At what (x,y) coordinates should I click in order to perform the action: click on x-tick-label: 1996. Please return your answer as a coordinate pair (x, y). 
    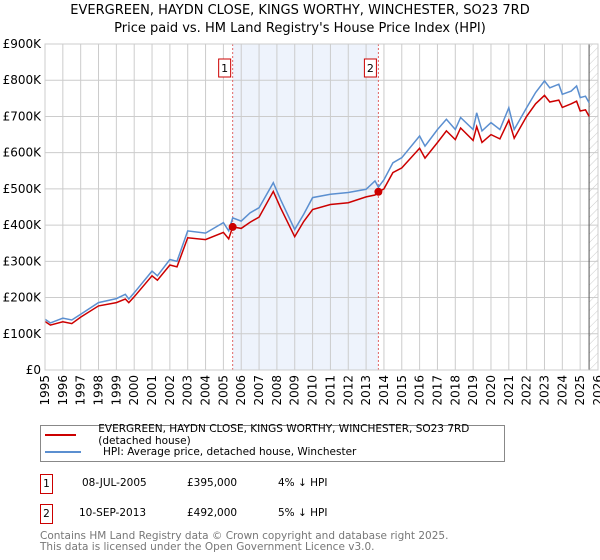
    Looking at the image, I should click on (63, 390).